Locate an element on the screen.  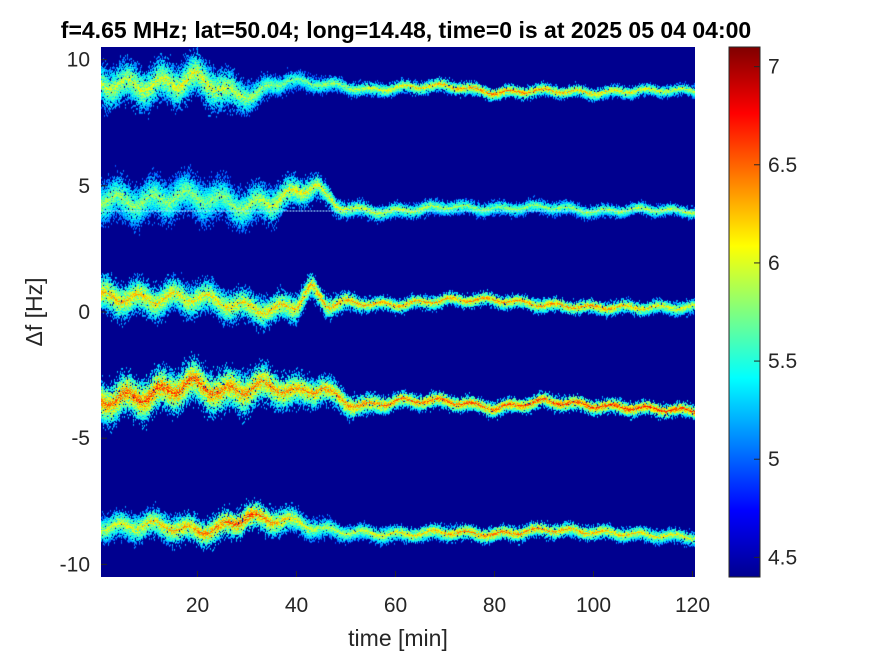
y-tick-label: 0 is located at coordinates (84, 312).